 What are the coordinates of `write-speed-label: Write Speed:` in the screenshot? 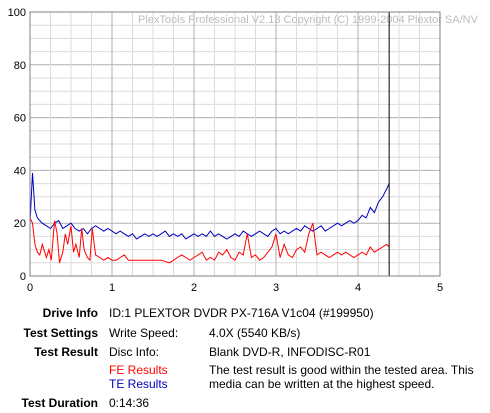 It's located at (144, 333).